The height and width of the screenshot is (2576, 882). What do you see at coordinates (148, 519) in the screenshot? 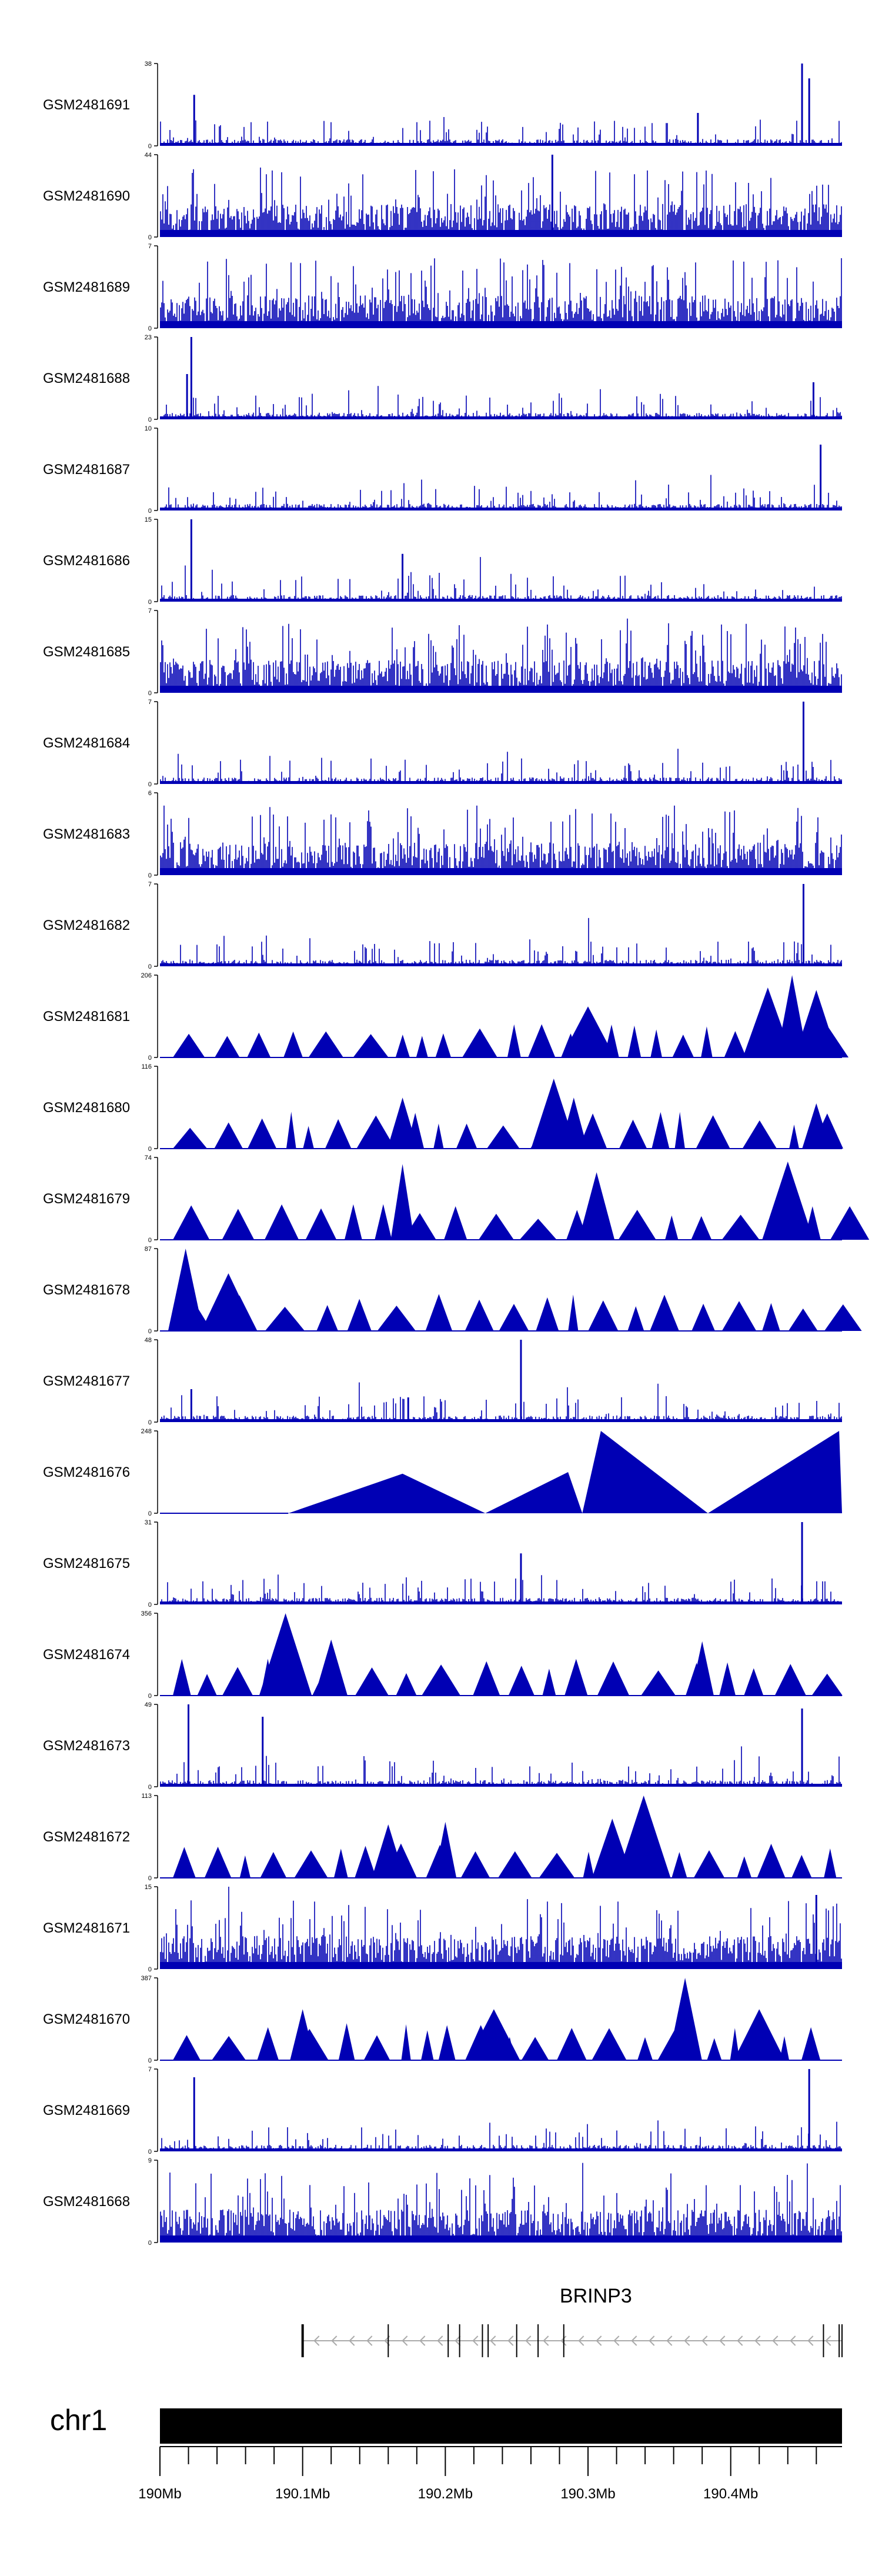
I see `y-max-label: 15` at bounding box center [148, 519].